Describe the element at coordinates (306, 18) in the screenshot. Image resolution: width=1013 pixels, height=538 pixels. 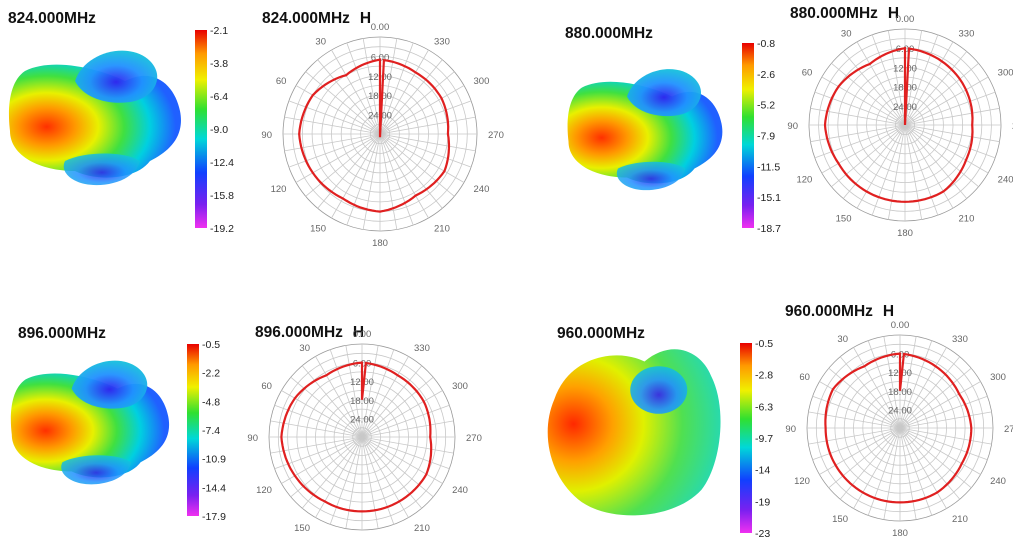
I see `polar-title-frequency: 824.000MHz` at that location.